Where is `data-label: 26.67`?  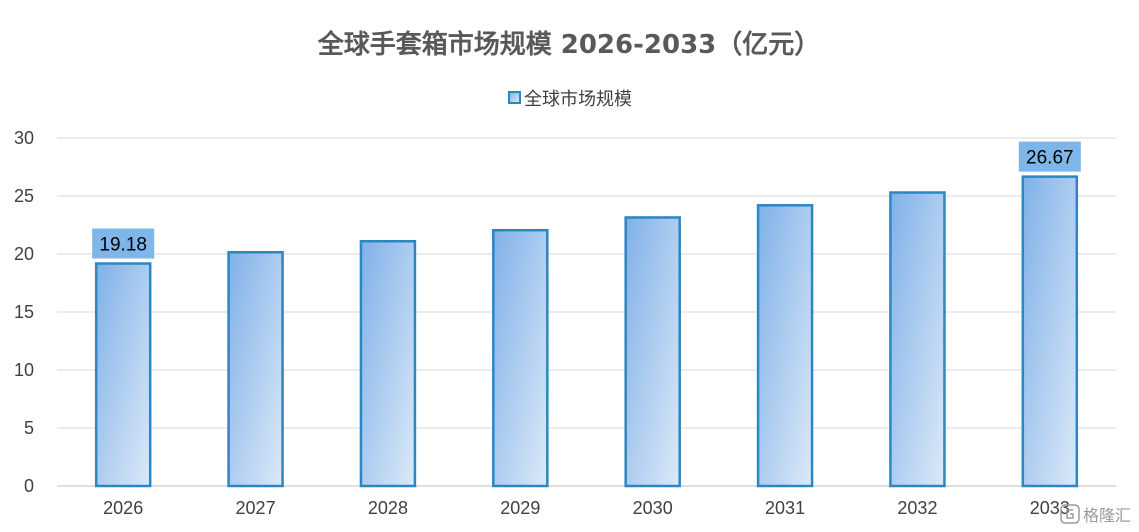
data-label: 26.67 is located at coordinates (1050, 158).